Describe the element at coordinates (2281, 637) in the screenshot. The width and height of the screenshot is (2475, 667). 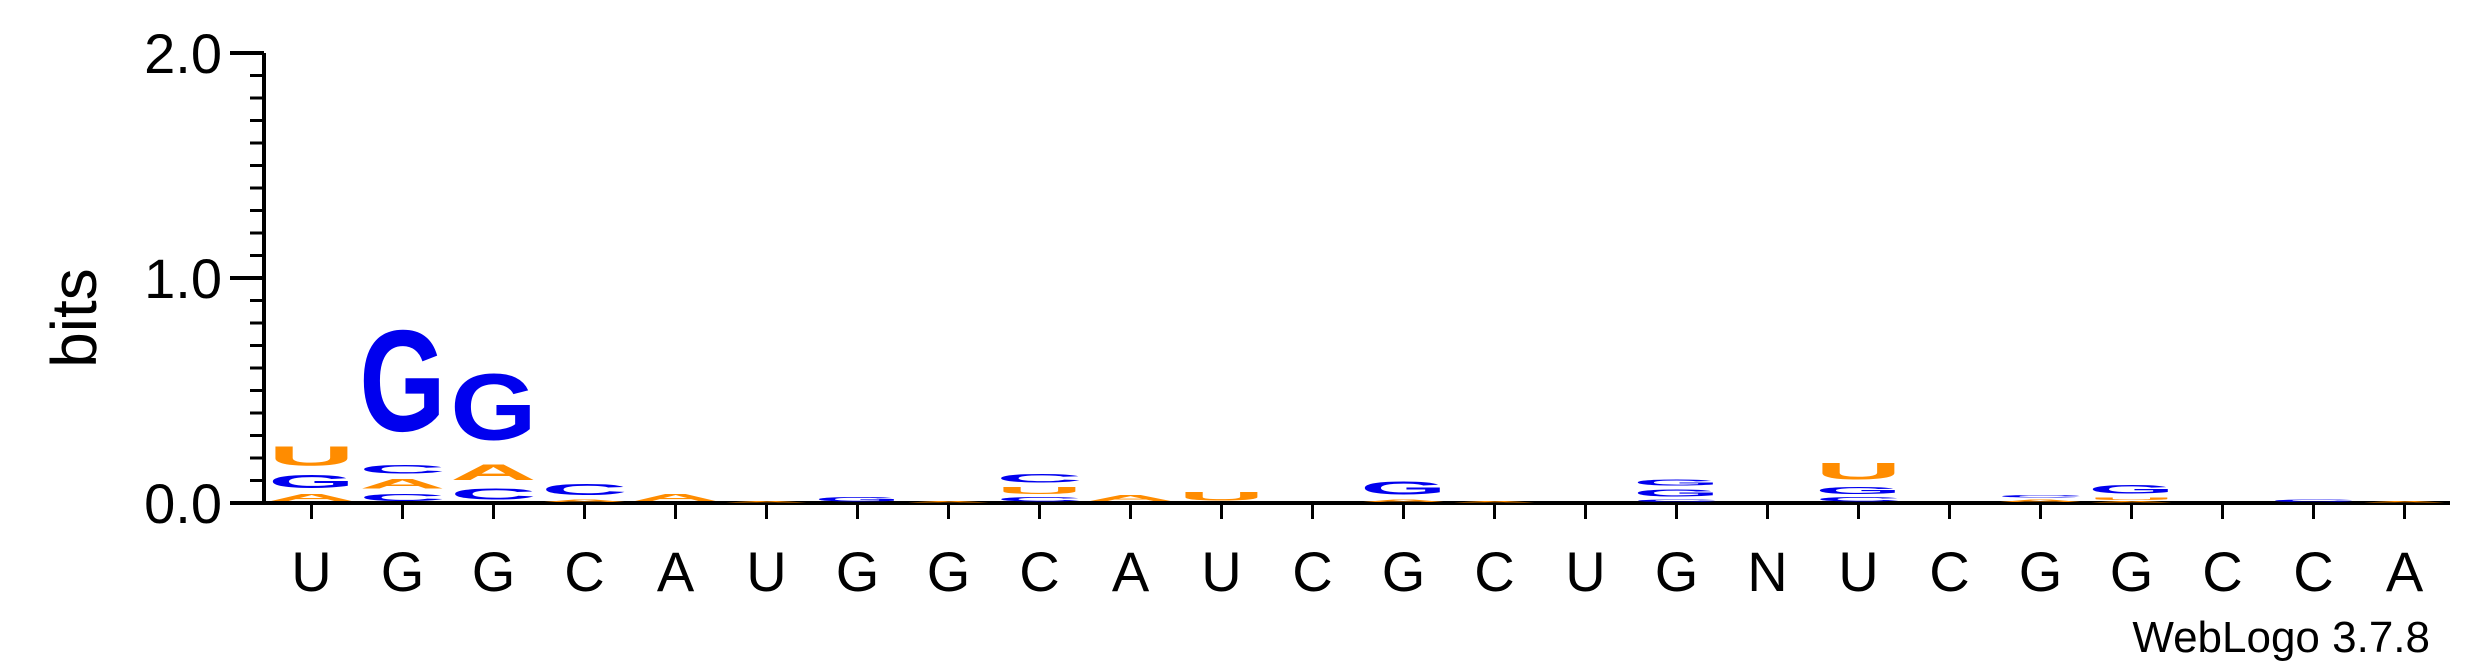
I see `weblogo-credit: WebLogo 3.7.8` at that location.